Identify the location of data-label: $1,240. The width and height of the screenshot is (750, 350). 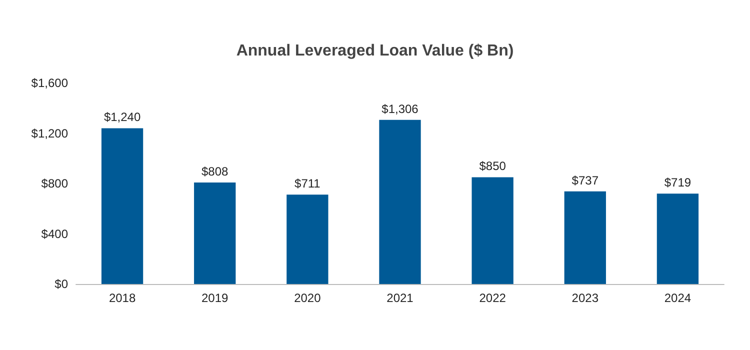
(122, 117).